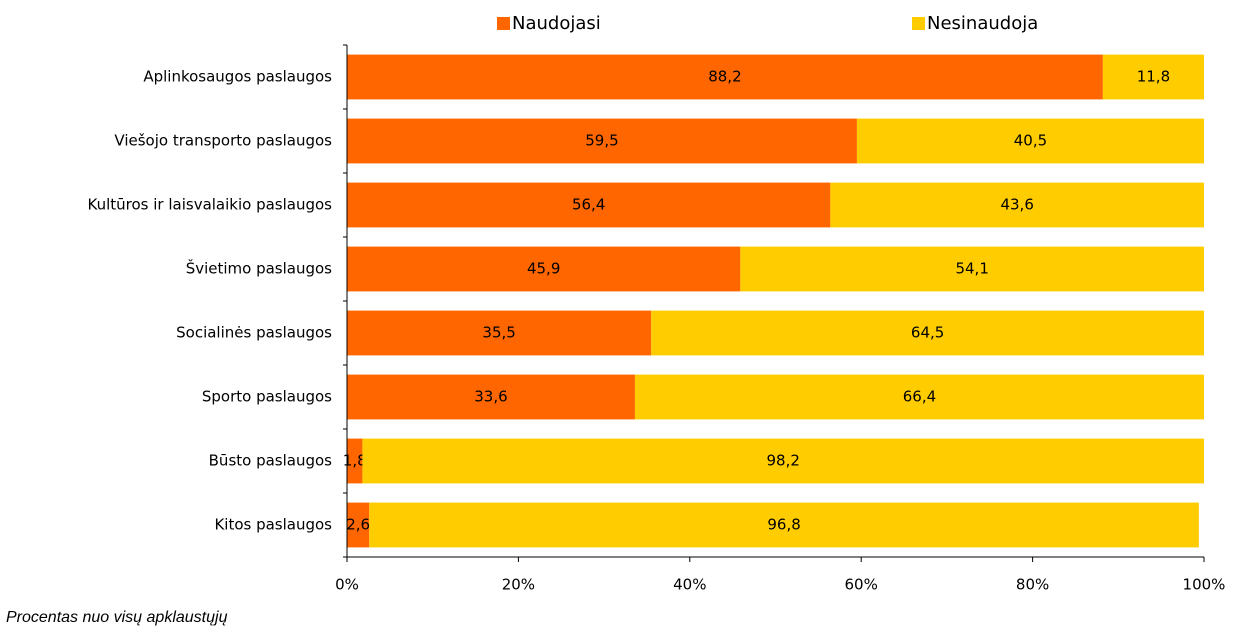  I want to click on data-label: 43,6, so click(1016, 205).